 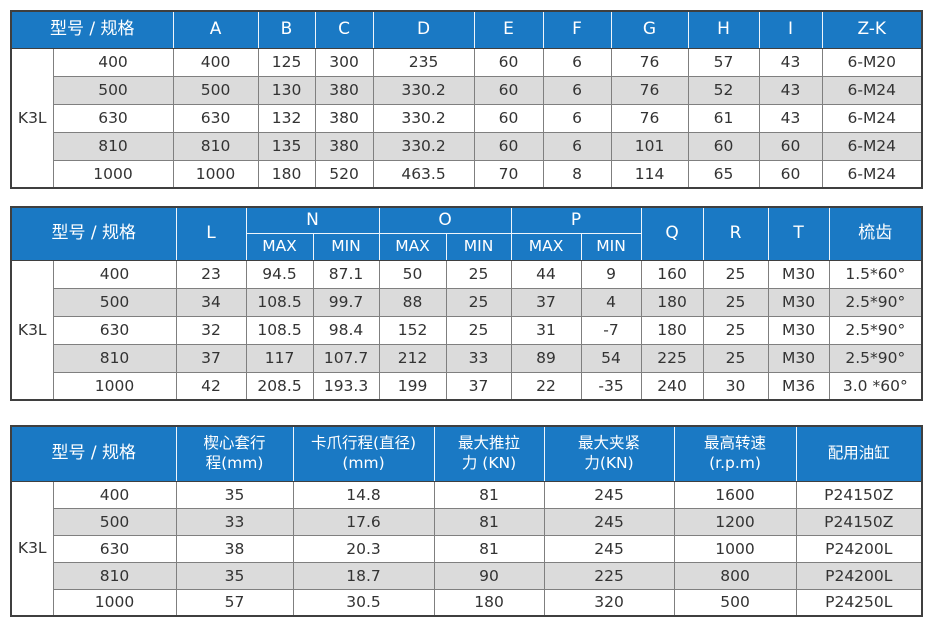 What do you see at coordinates (211, 358) in the screenshot?
I see `value-cell: 37` at bounding box center [211, 358].